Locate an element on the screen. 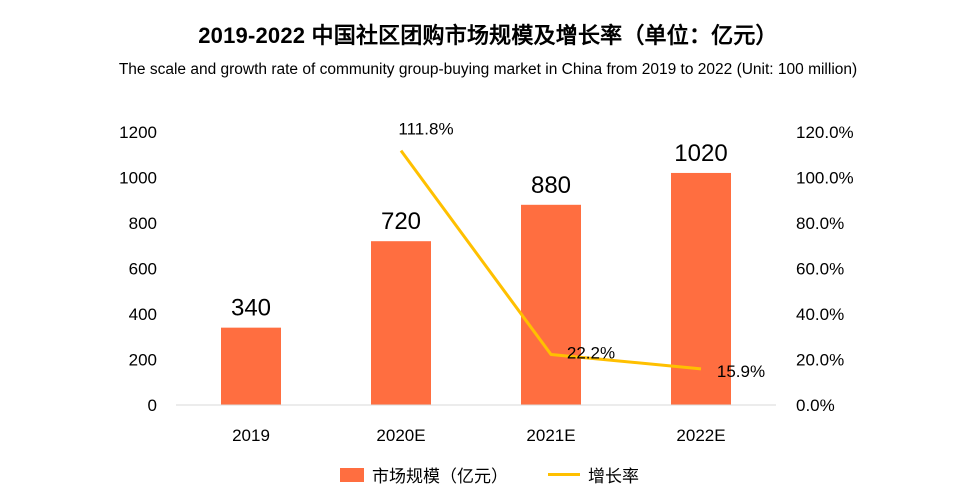 The width and height of the screenshot is (976, 495). legend-line-label: 增长率 is located at coordinates (613, 476).